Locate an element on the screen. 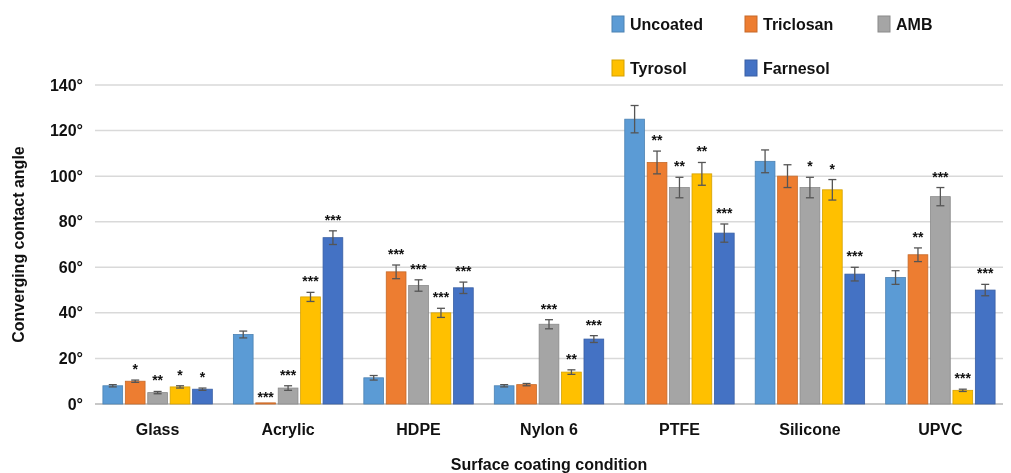 This screenshot has height=473, width=1011. x-tick-label: Nylon 6 is located at coordinates (549, 429).